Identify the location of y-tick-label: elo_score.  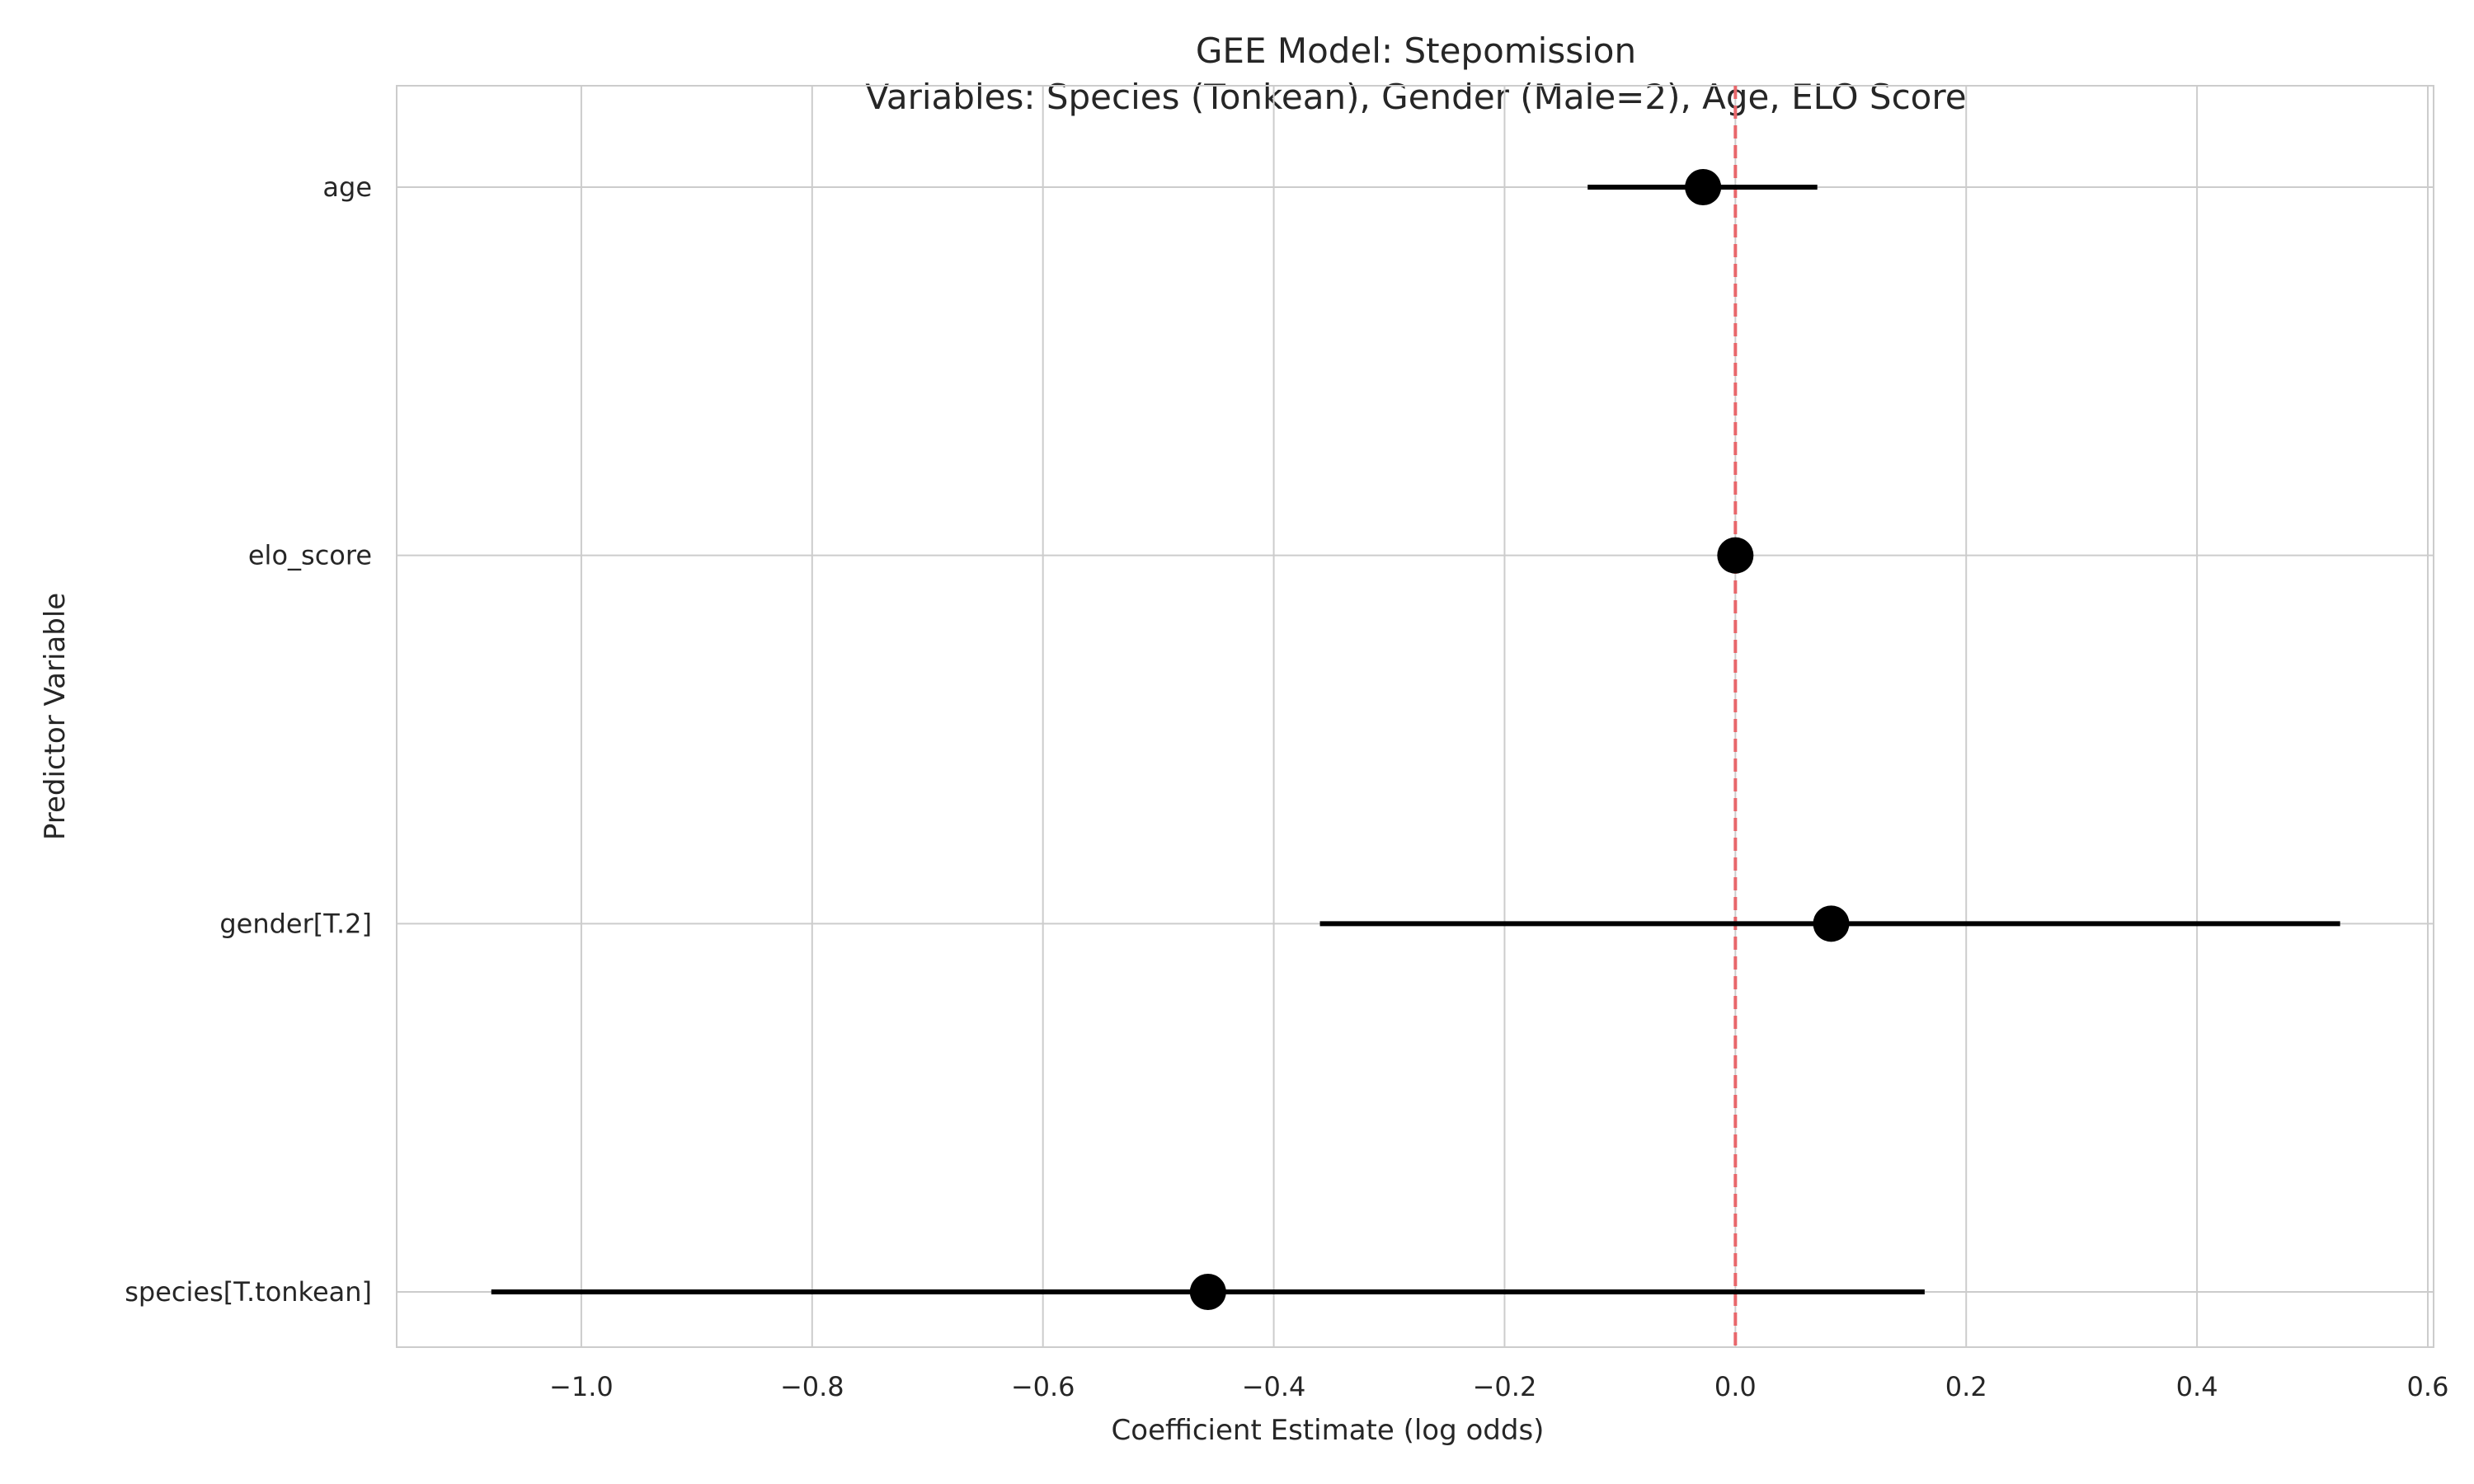
(310, 555).